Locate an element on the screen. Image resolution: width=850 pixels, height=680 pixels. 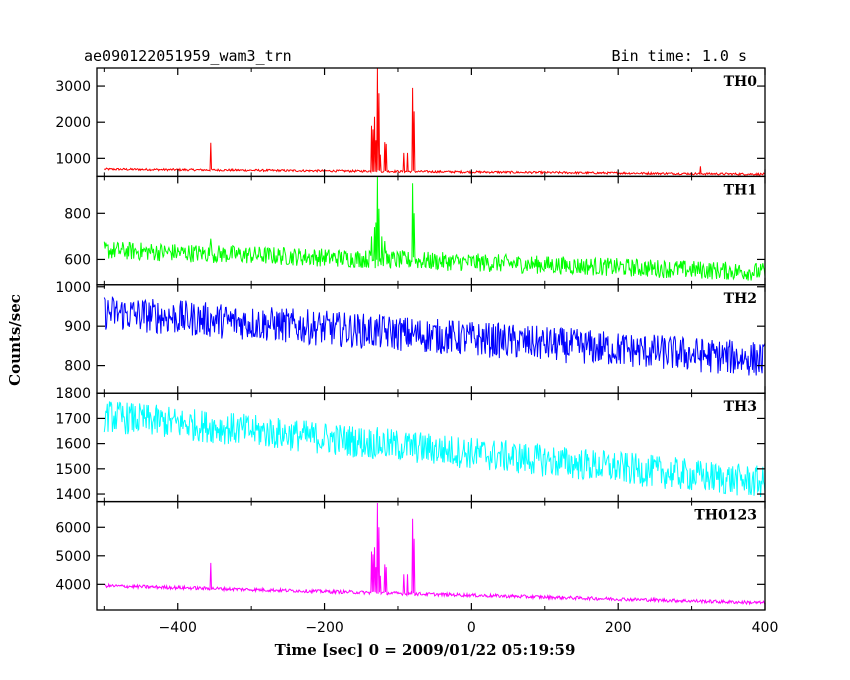
y-tick-label: 4000 is located at coordinates (73, 585).